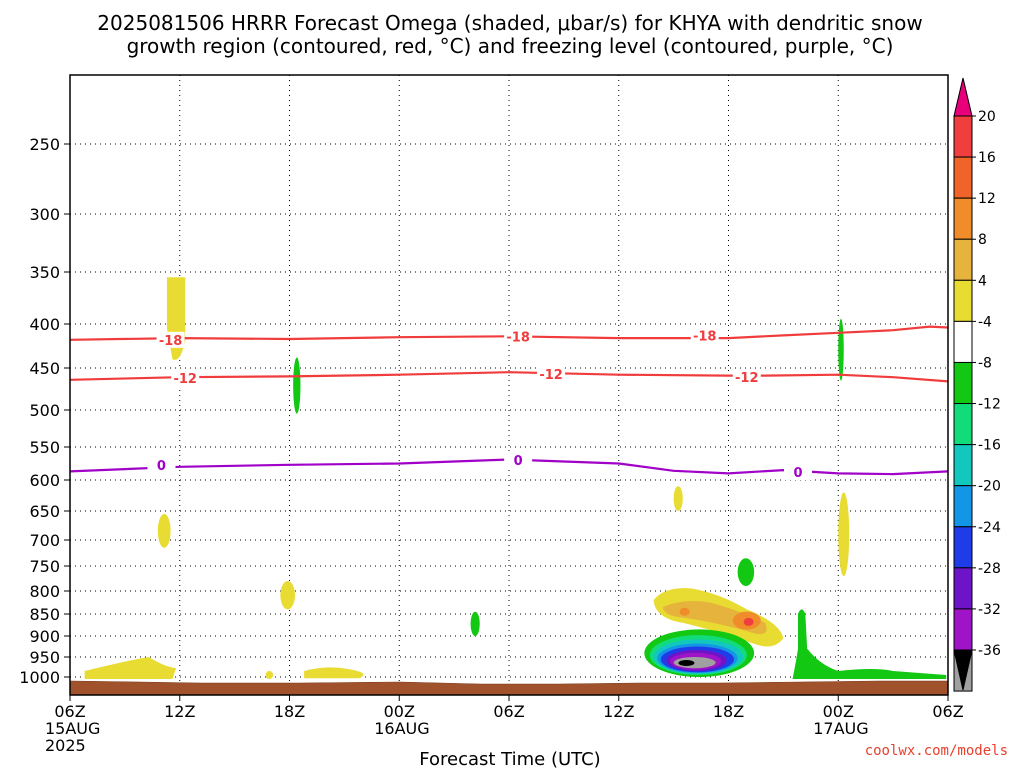 Image resolution: width=1024 pixels, height=768 pixels. I want to click on y-tick-label: 350, so click(44, 272).